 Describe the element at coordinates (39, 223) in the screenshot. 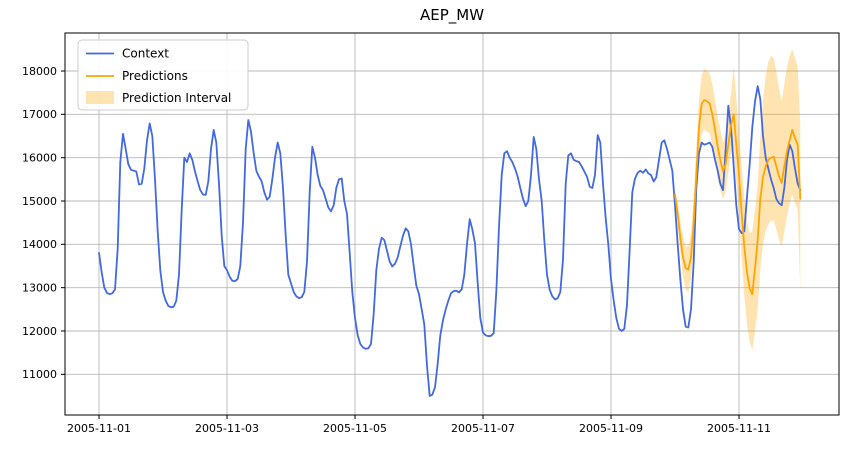

I see `y-tick-labels: 11000 12000 13000 14000 15000 16000 17000 18000` at that location.